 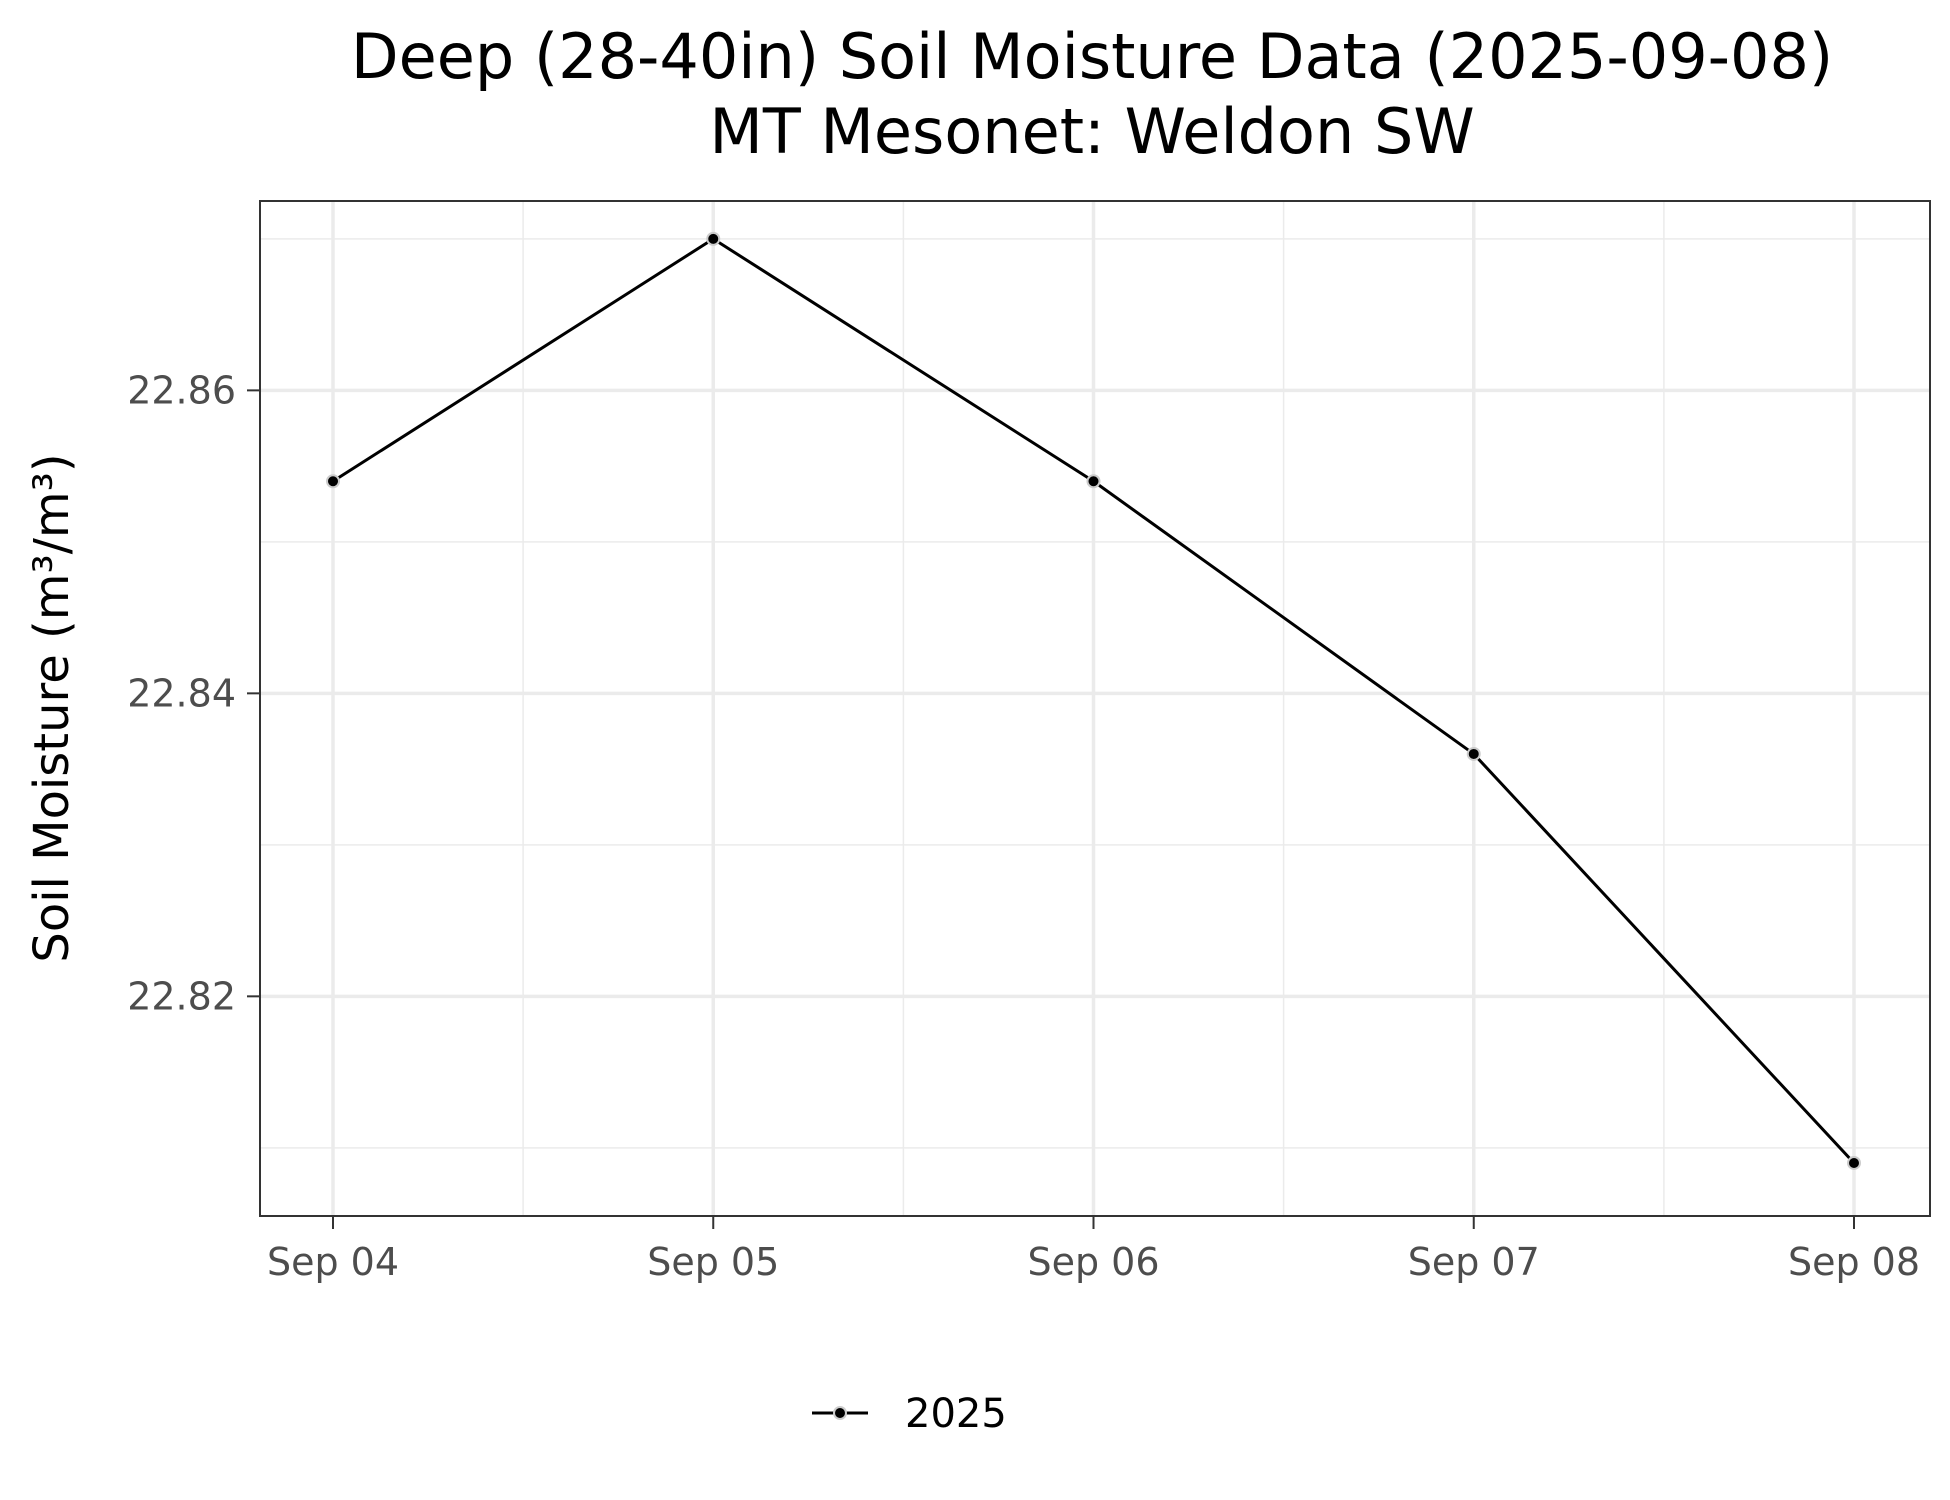 I want to click on x-tick-label-0: Sep 04, so click(x=333, y=1262).